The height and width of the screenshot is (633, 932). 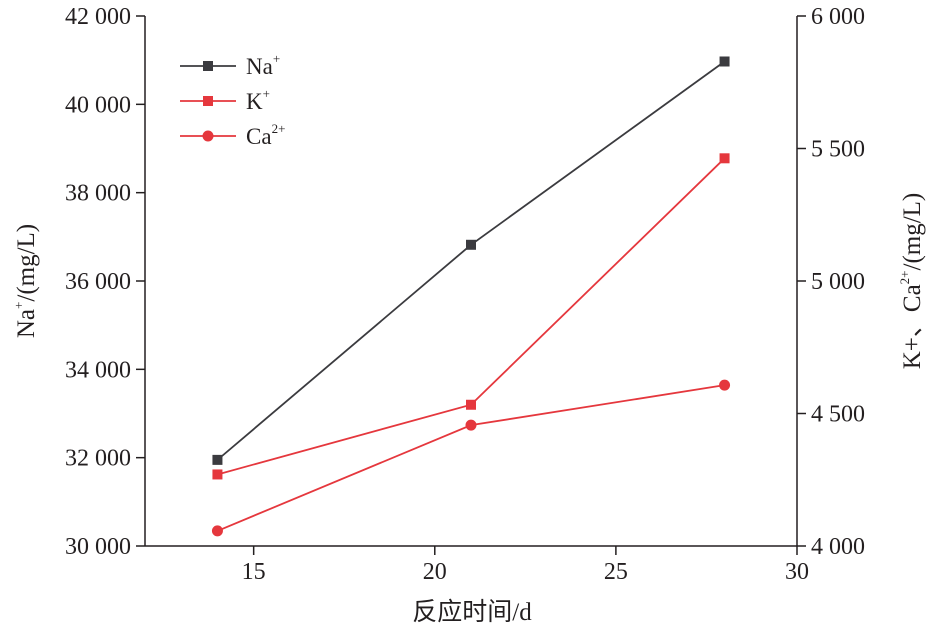 What do you see at coordinates (98, 282) in the screenshot?
I see `left-y-tick-label: 36 000` at bounding box center [98, 282].